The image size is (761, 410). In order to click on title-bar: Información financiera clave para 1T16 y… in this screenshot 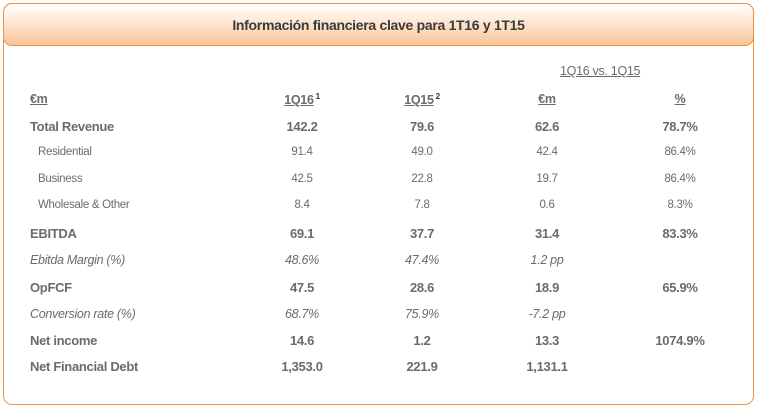, I will do `click(378, 24)`.